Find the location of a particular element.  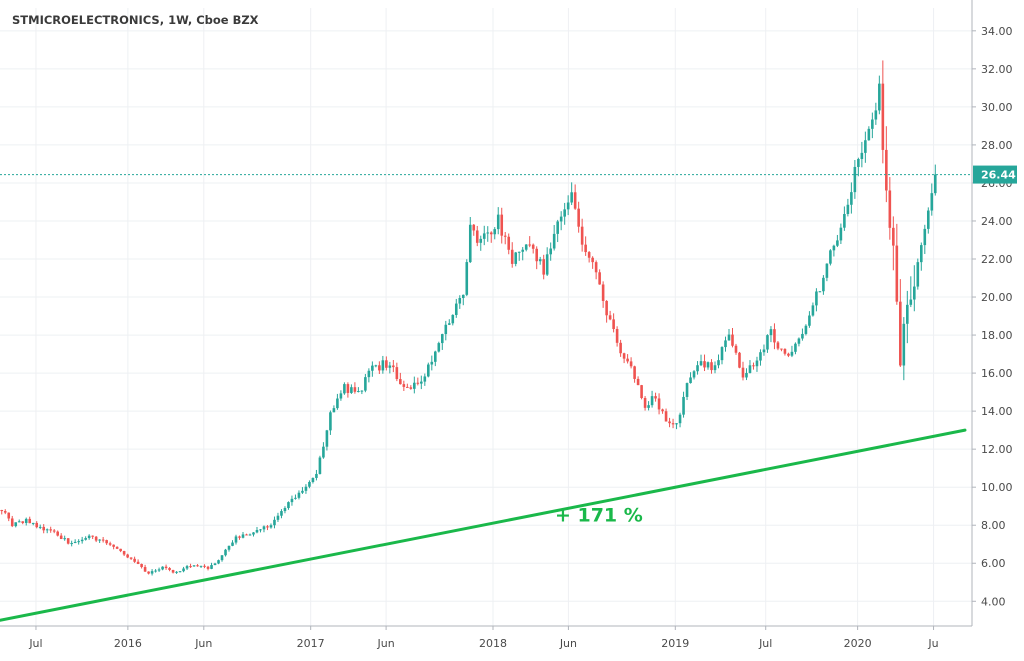

y-tick-label: 20.00 is located at coordinates (997, 297).